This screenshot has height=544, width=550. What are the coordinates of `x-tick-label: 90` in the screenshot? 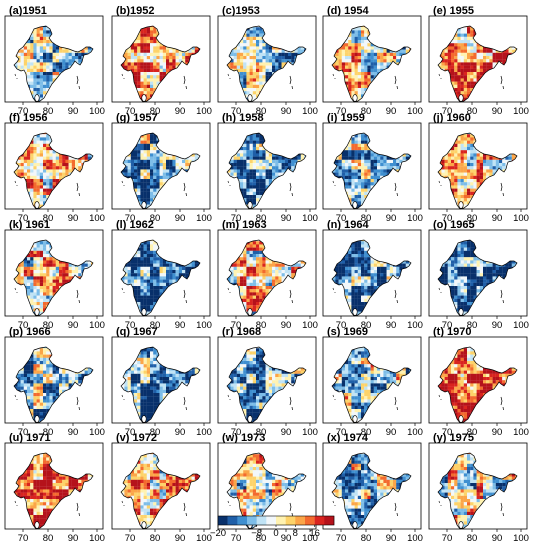 It's located at (73, 111).